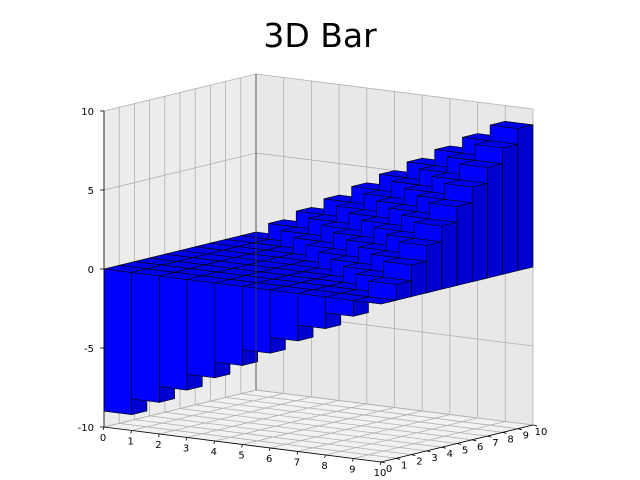  I want to click on chart-title: 3D Bar, so click(320, 35).